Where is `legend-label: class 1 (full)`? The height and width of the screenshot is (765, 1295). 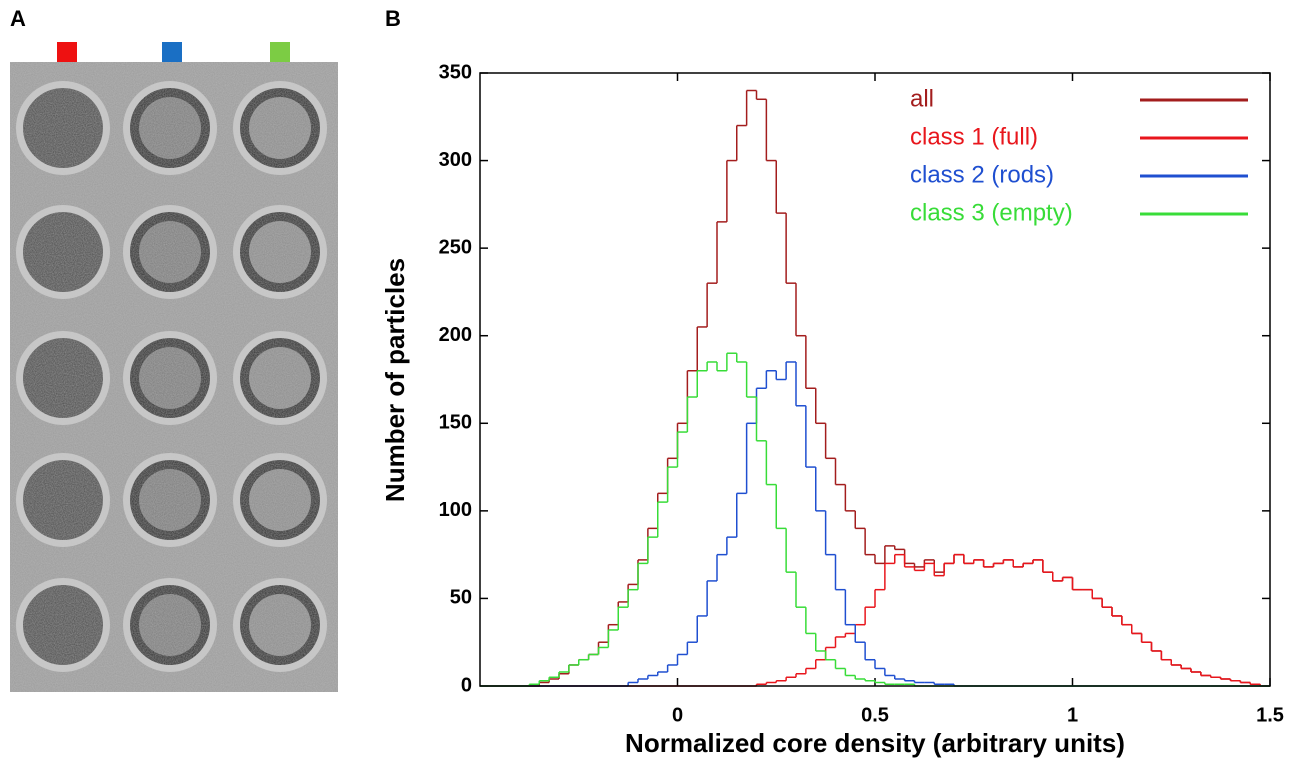 legend-label: class 1 (full) is located at coordinates (974, 136).